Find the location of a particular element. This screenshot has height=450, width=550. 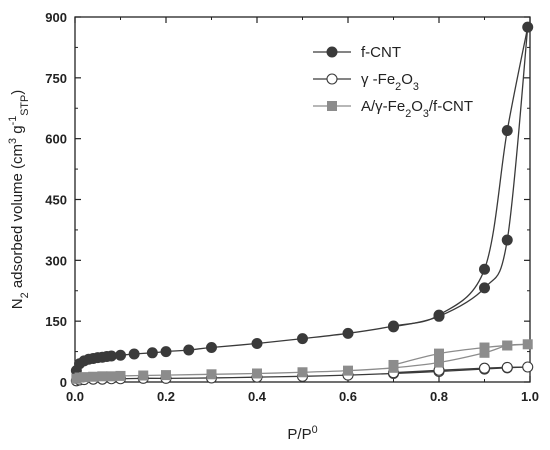

x-tick-label: 0.6 is located at coordinates (348, 396).